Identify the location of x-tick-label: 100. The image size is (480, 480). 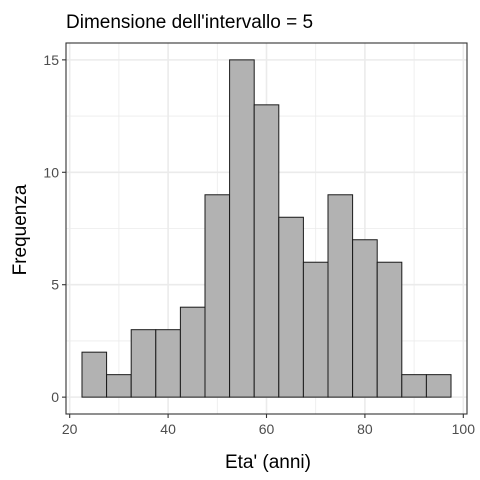
(464, 429).